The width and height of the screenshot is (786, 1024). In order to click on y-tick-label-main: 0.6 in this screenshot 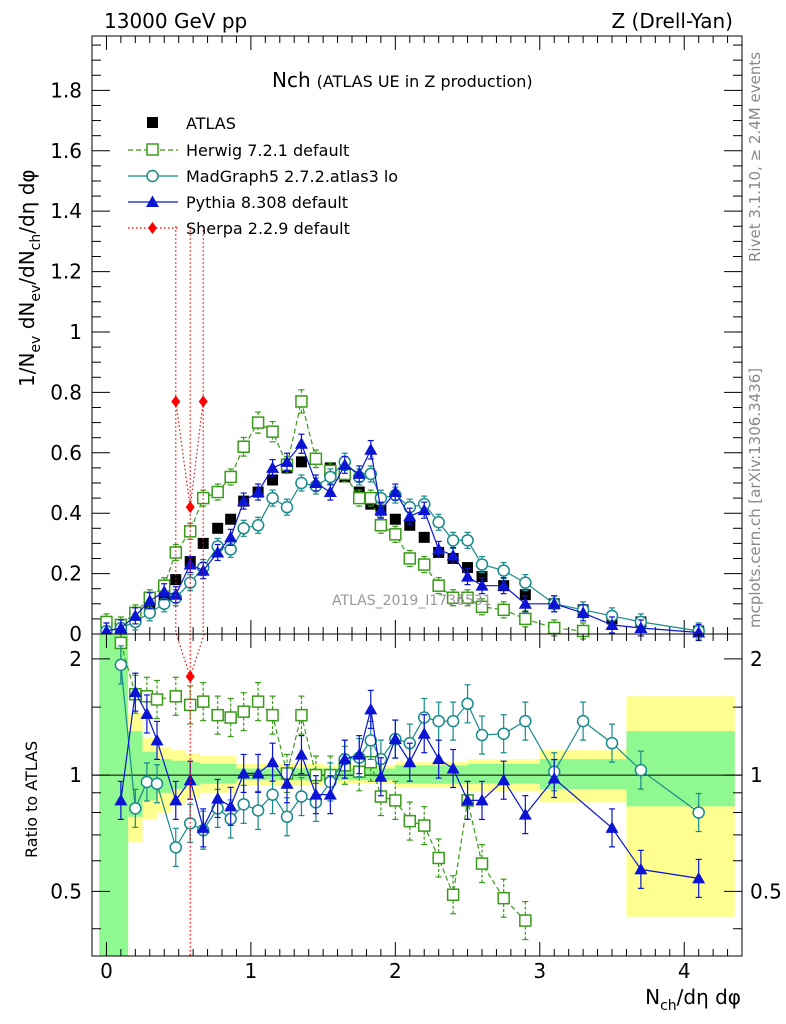, I will do `click(66, 453)`.